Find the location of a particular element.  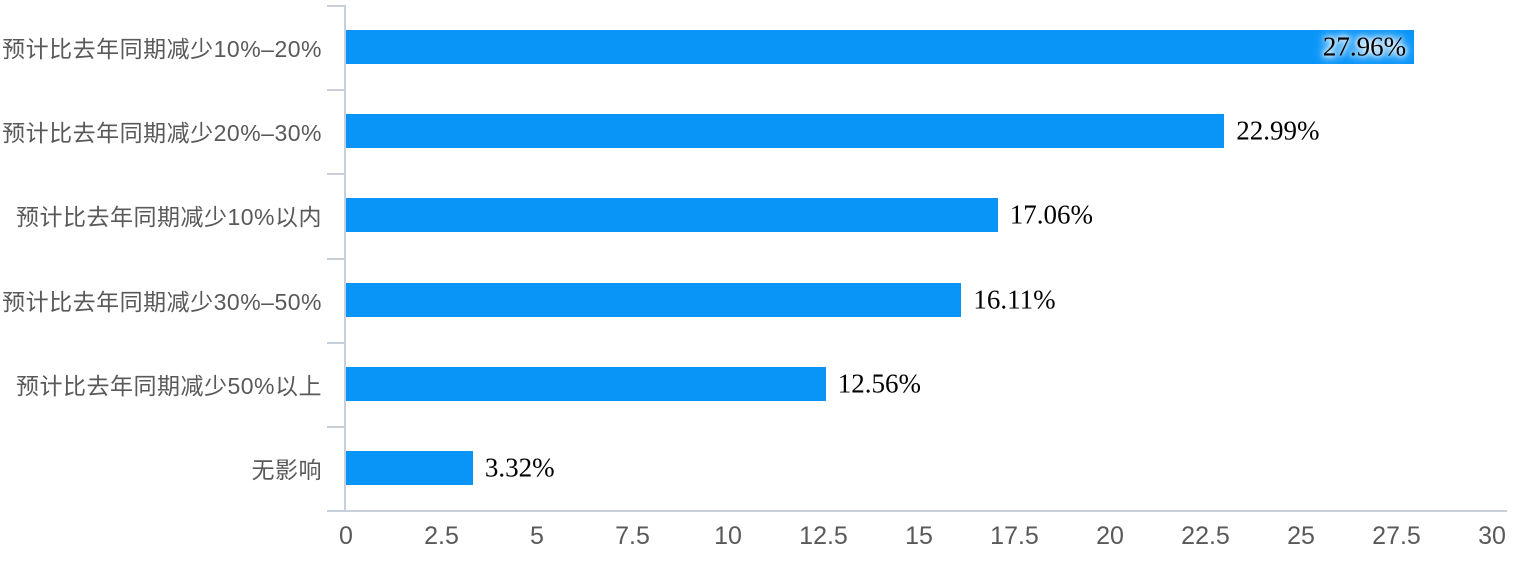

category-label: 预计比去年同期减少10%–20% is located at coordinates (162, 49).